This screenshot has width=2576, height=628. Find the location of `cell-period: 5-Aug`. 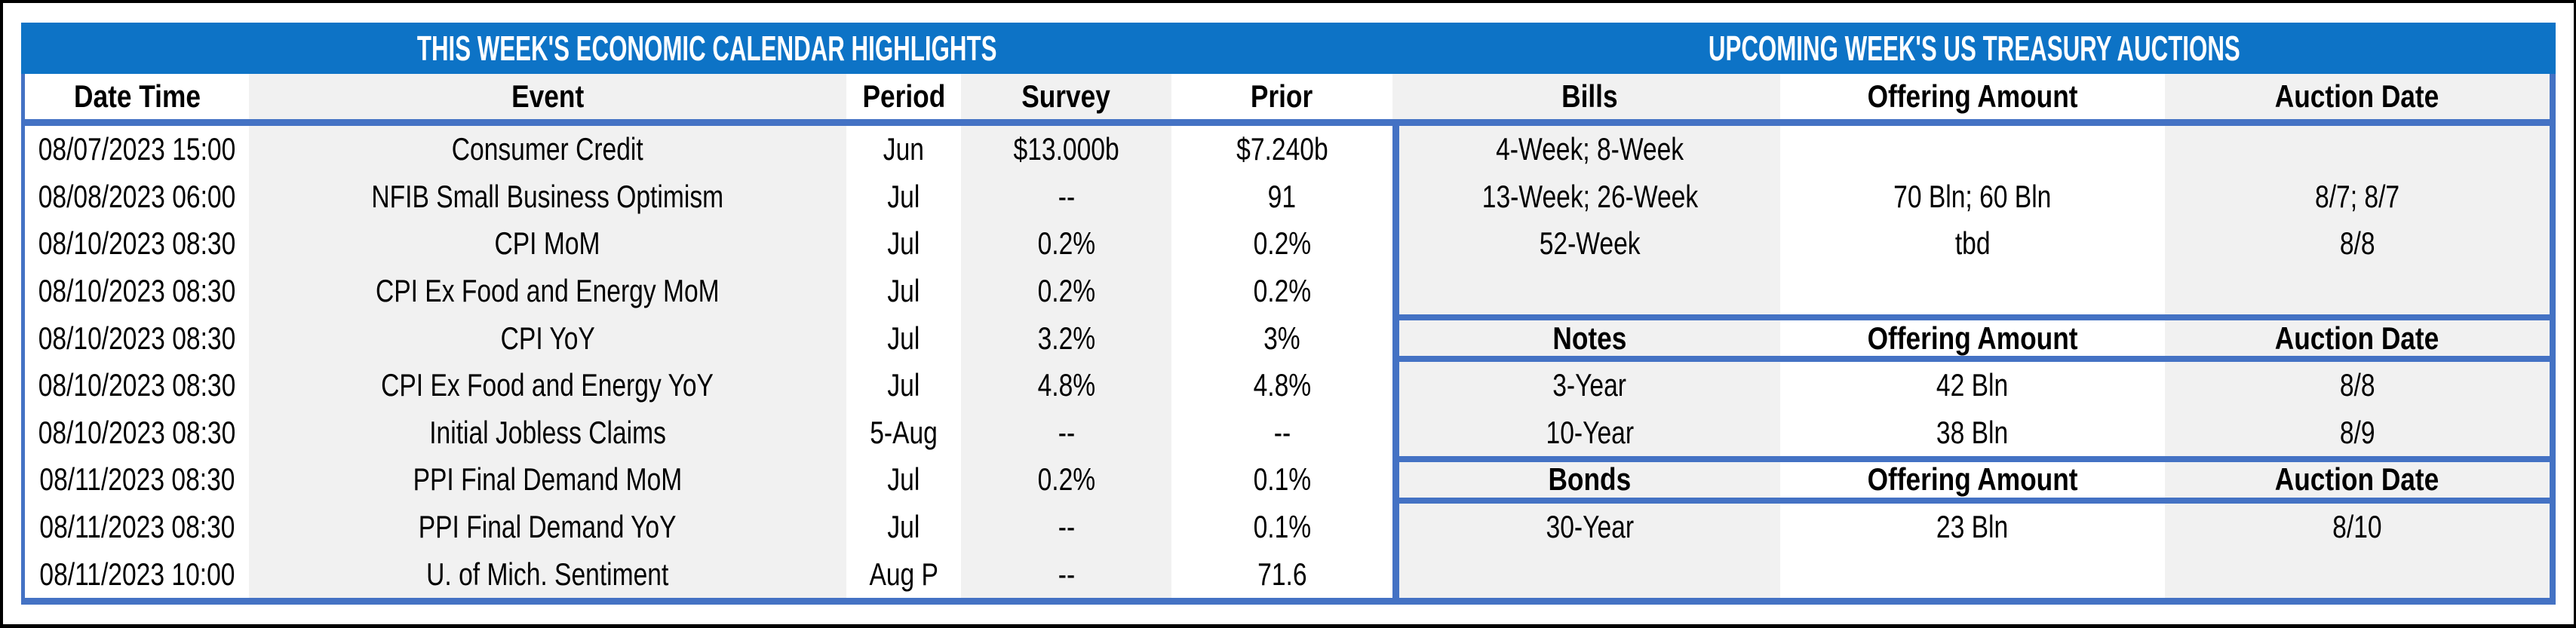

cell-period: 5-Aug is located at coordinates (904, 432).